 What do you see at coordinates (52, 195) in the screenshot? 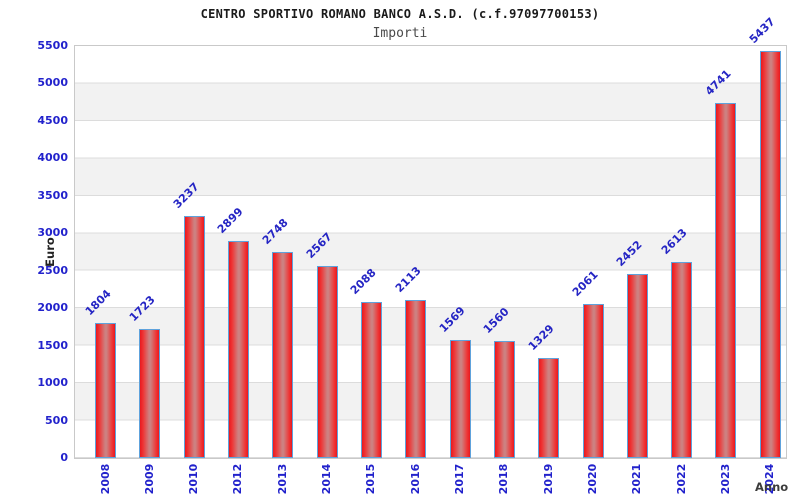
I see `y-tick-label: 3500` at bounding box center [52, 195].